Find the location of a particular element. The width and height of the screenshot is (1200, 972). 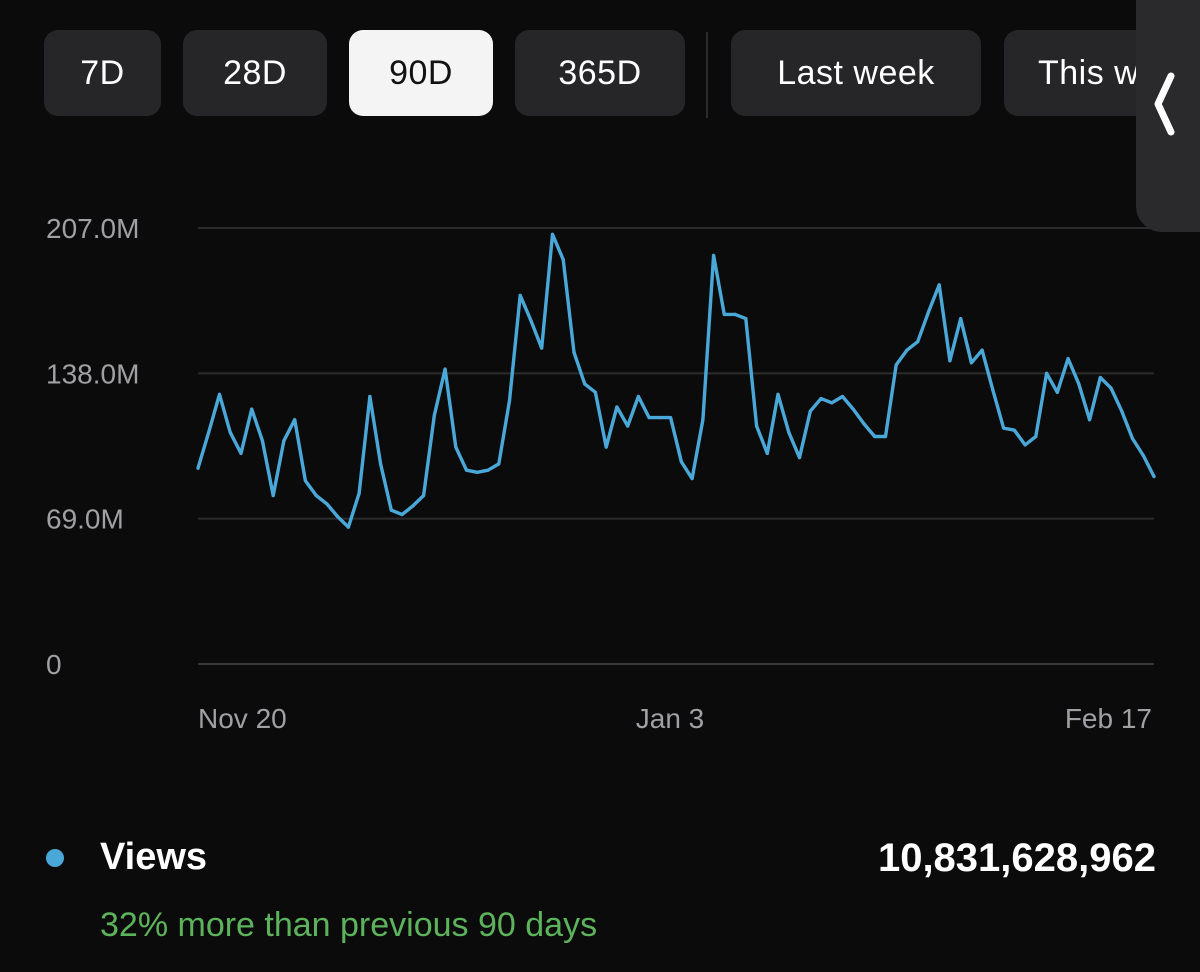

x-axis-labels: Nov 20 Jan 3 Feb 17 is located at coordinates (675, 718).